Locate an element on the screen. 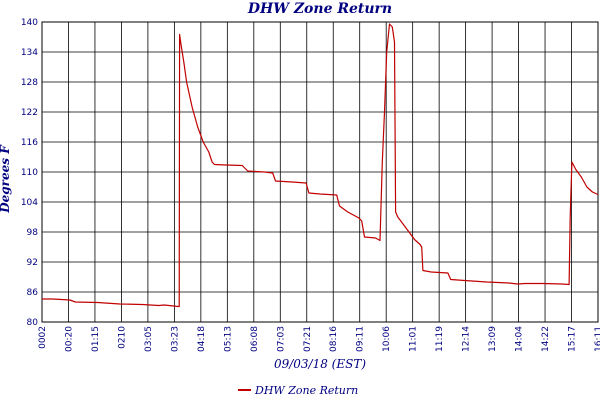 The height and width of the screenshot is (400, 600). x-tick-label: 06:08 is located at coordinates (255, 339).